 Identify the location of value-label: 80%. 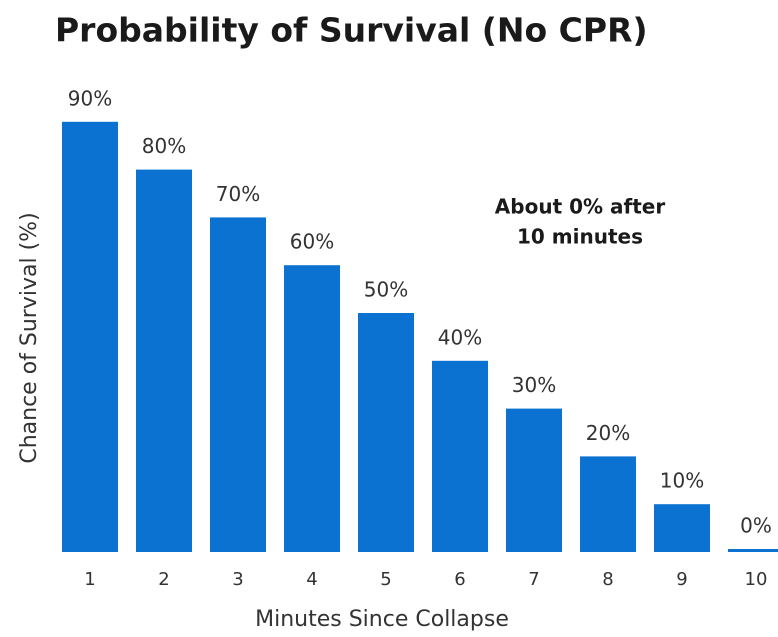
(164, 146).